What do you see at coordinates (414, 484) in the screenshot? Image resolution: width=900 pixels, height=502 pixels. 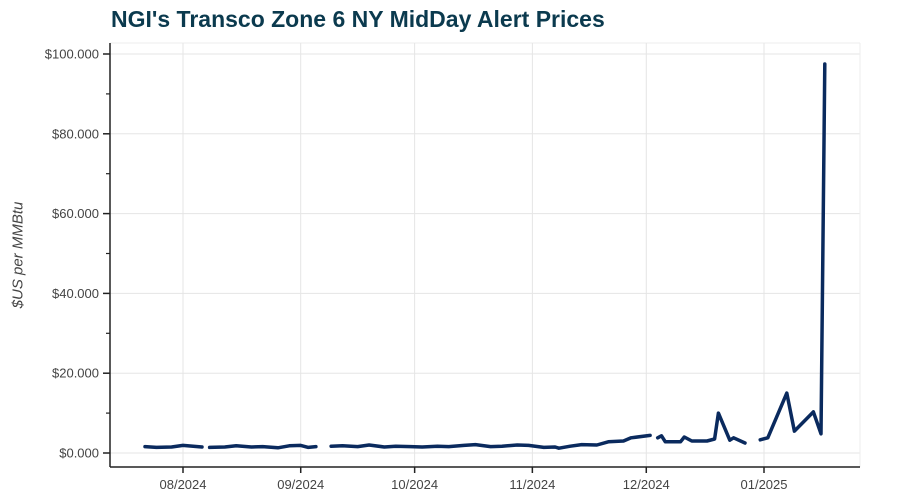 I see `x-tick-label: 10/2024` at bounding box center [414, 484].